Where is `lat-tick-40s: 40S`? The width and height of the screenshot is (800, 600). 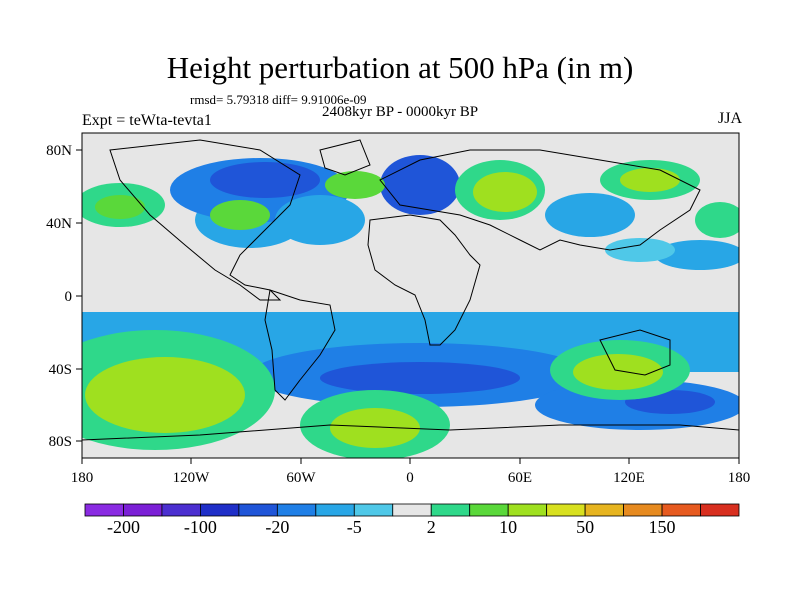
lat-tick-40s: 40S is located at coordinates (60, 370).